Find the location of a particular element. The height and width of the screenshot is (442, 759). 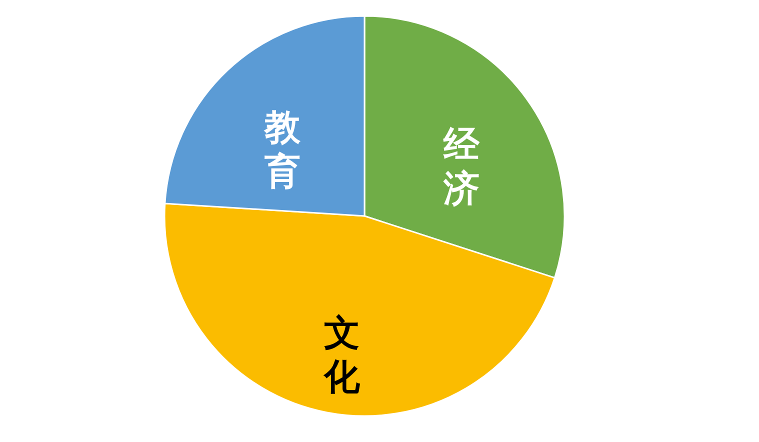

slice-label: 经济 is located at coordinates (461, 167).